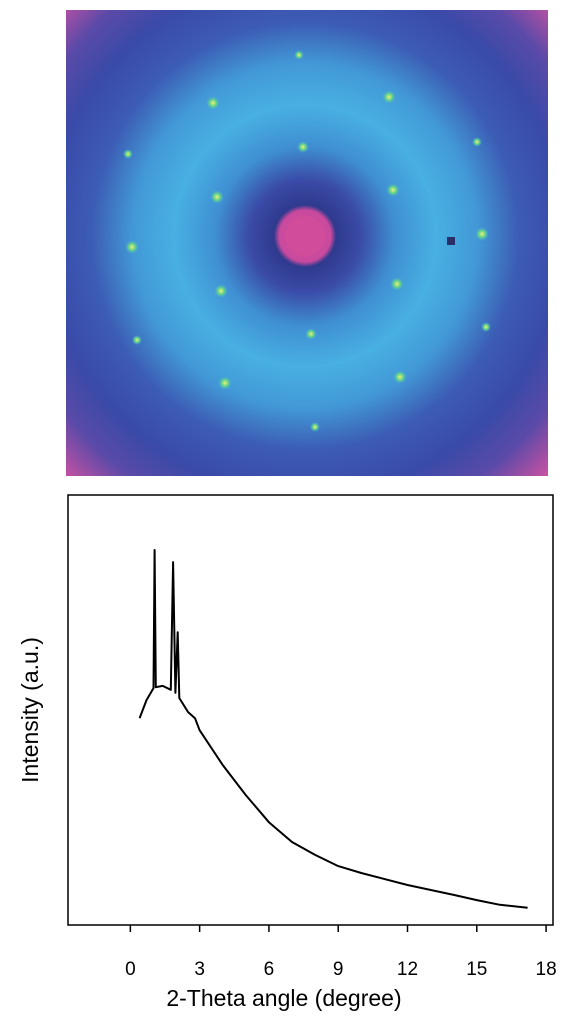 This screenshot has height=1032, width=568. What do you see at coordinates (338, 969) in the screenshot?
I see `x-tick-label: 9` at bounding box center [338, 969].